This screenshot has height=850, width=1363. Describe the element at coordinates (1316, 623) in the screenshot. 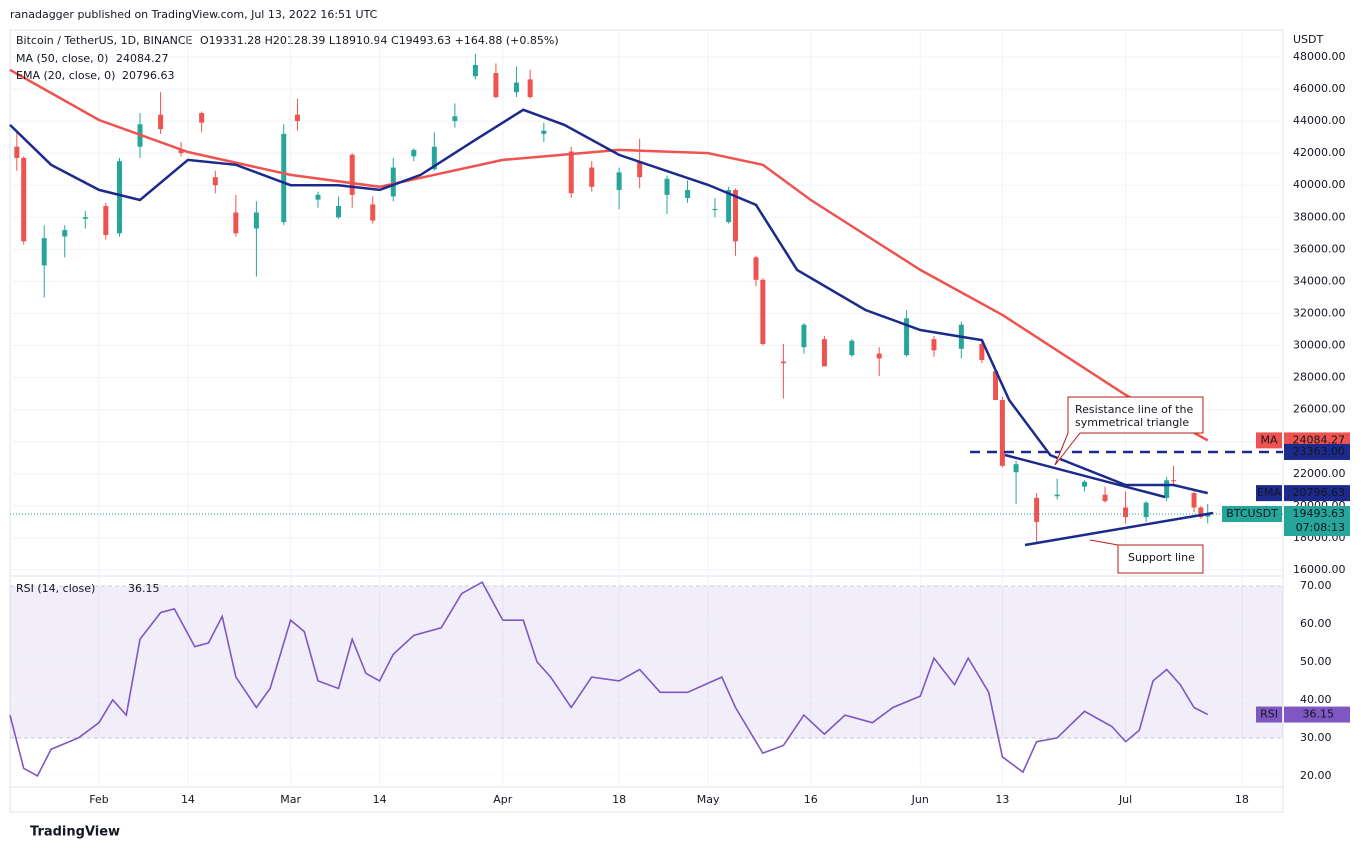

I see `rsi-tick-label: 60.00` at that location.